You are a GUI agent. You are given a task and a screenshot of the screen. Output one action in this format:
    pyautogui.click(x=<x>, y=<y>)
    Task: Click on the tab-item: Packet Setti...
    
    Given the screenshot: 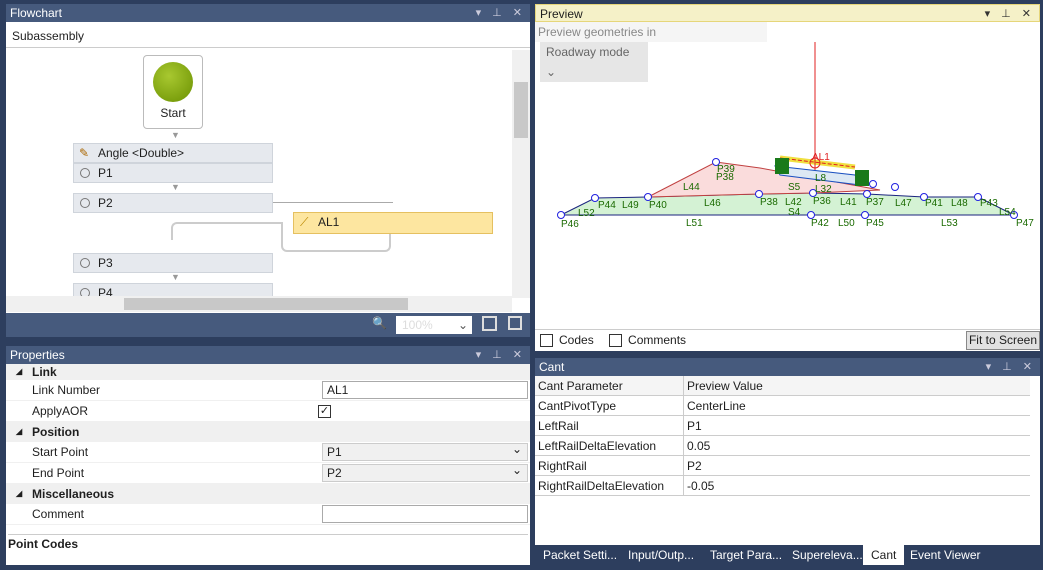 What is the action you would take?
    pyautogui.click(x=580, y=555)
    